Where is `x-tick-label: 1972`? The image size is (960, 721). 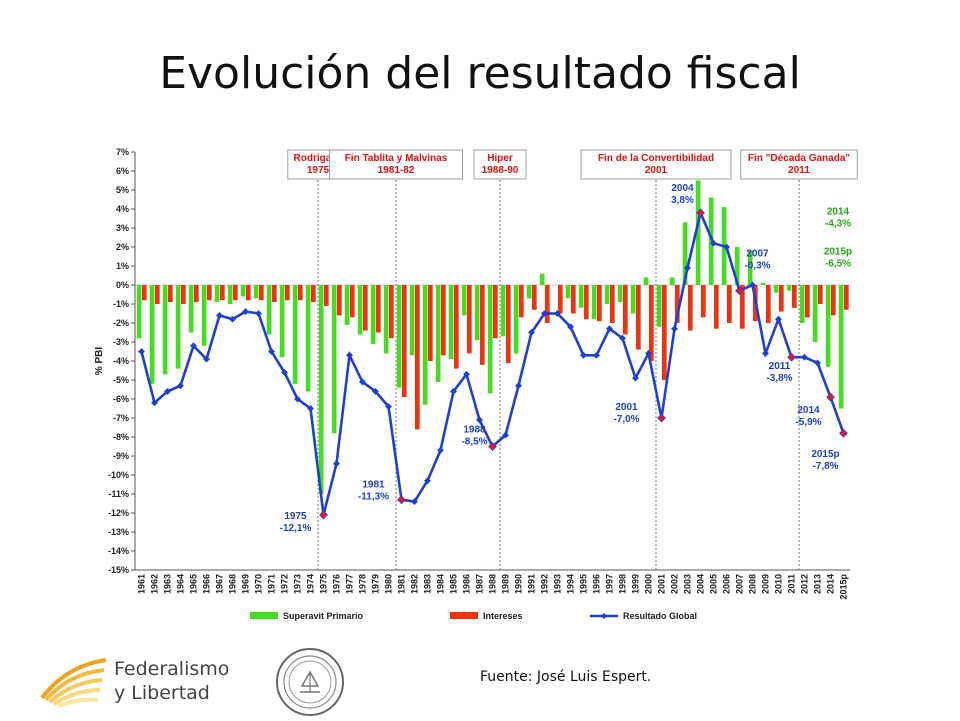
x-tick-label: 1972 is located at coordinates (285, 584).